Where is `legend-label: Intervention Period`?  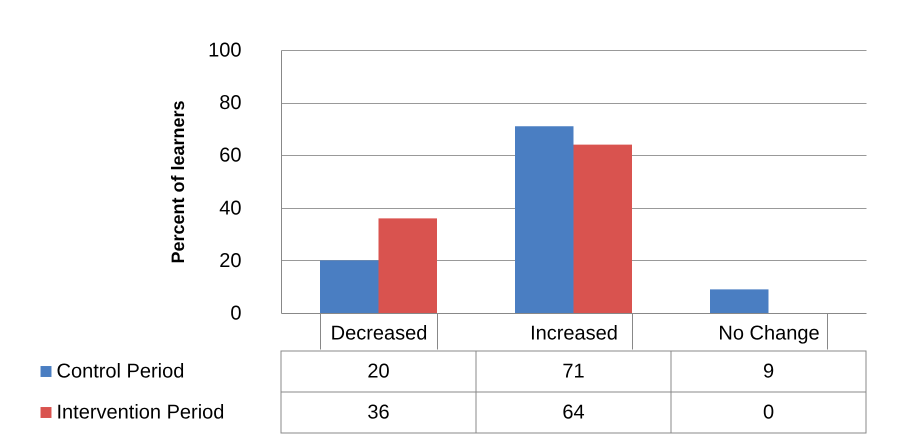 legend-label: Intervention Period is located at coordinates (140, 413).